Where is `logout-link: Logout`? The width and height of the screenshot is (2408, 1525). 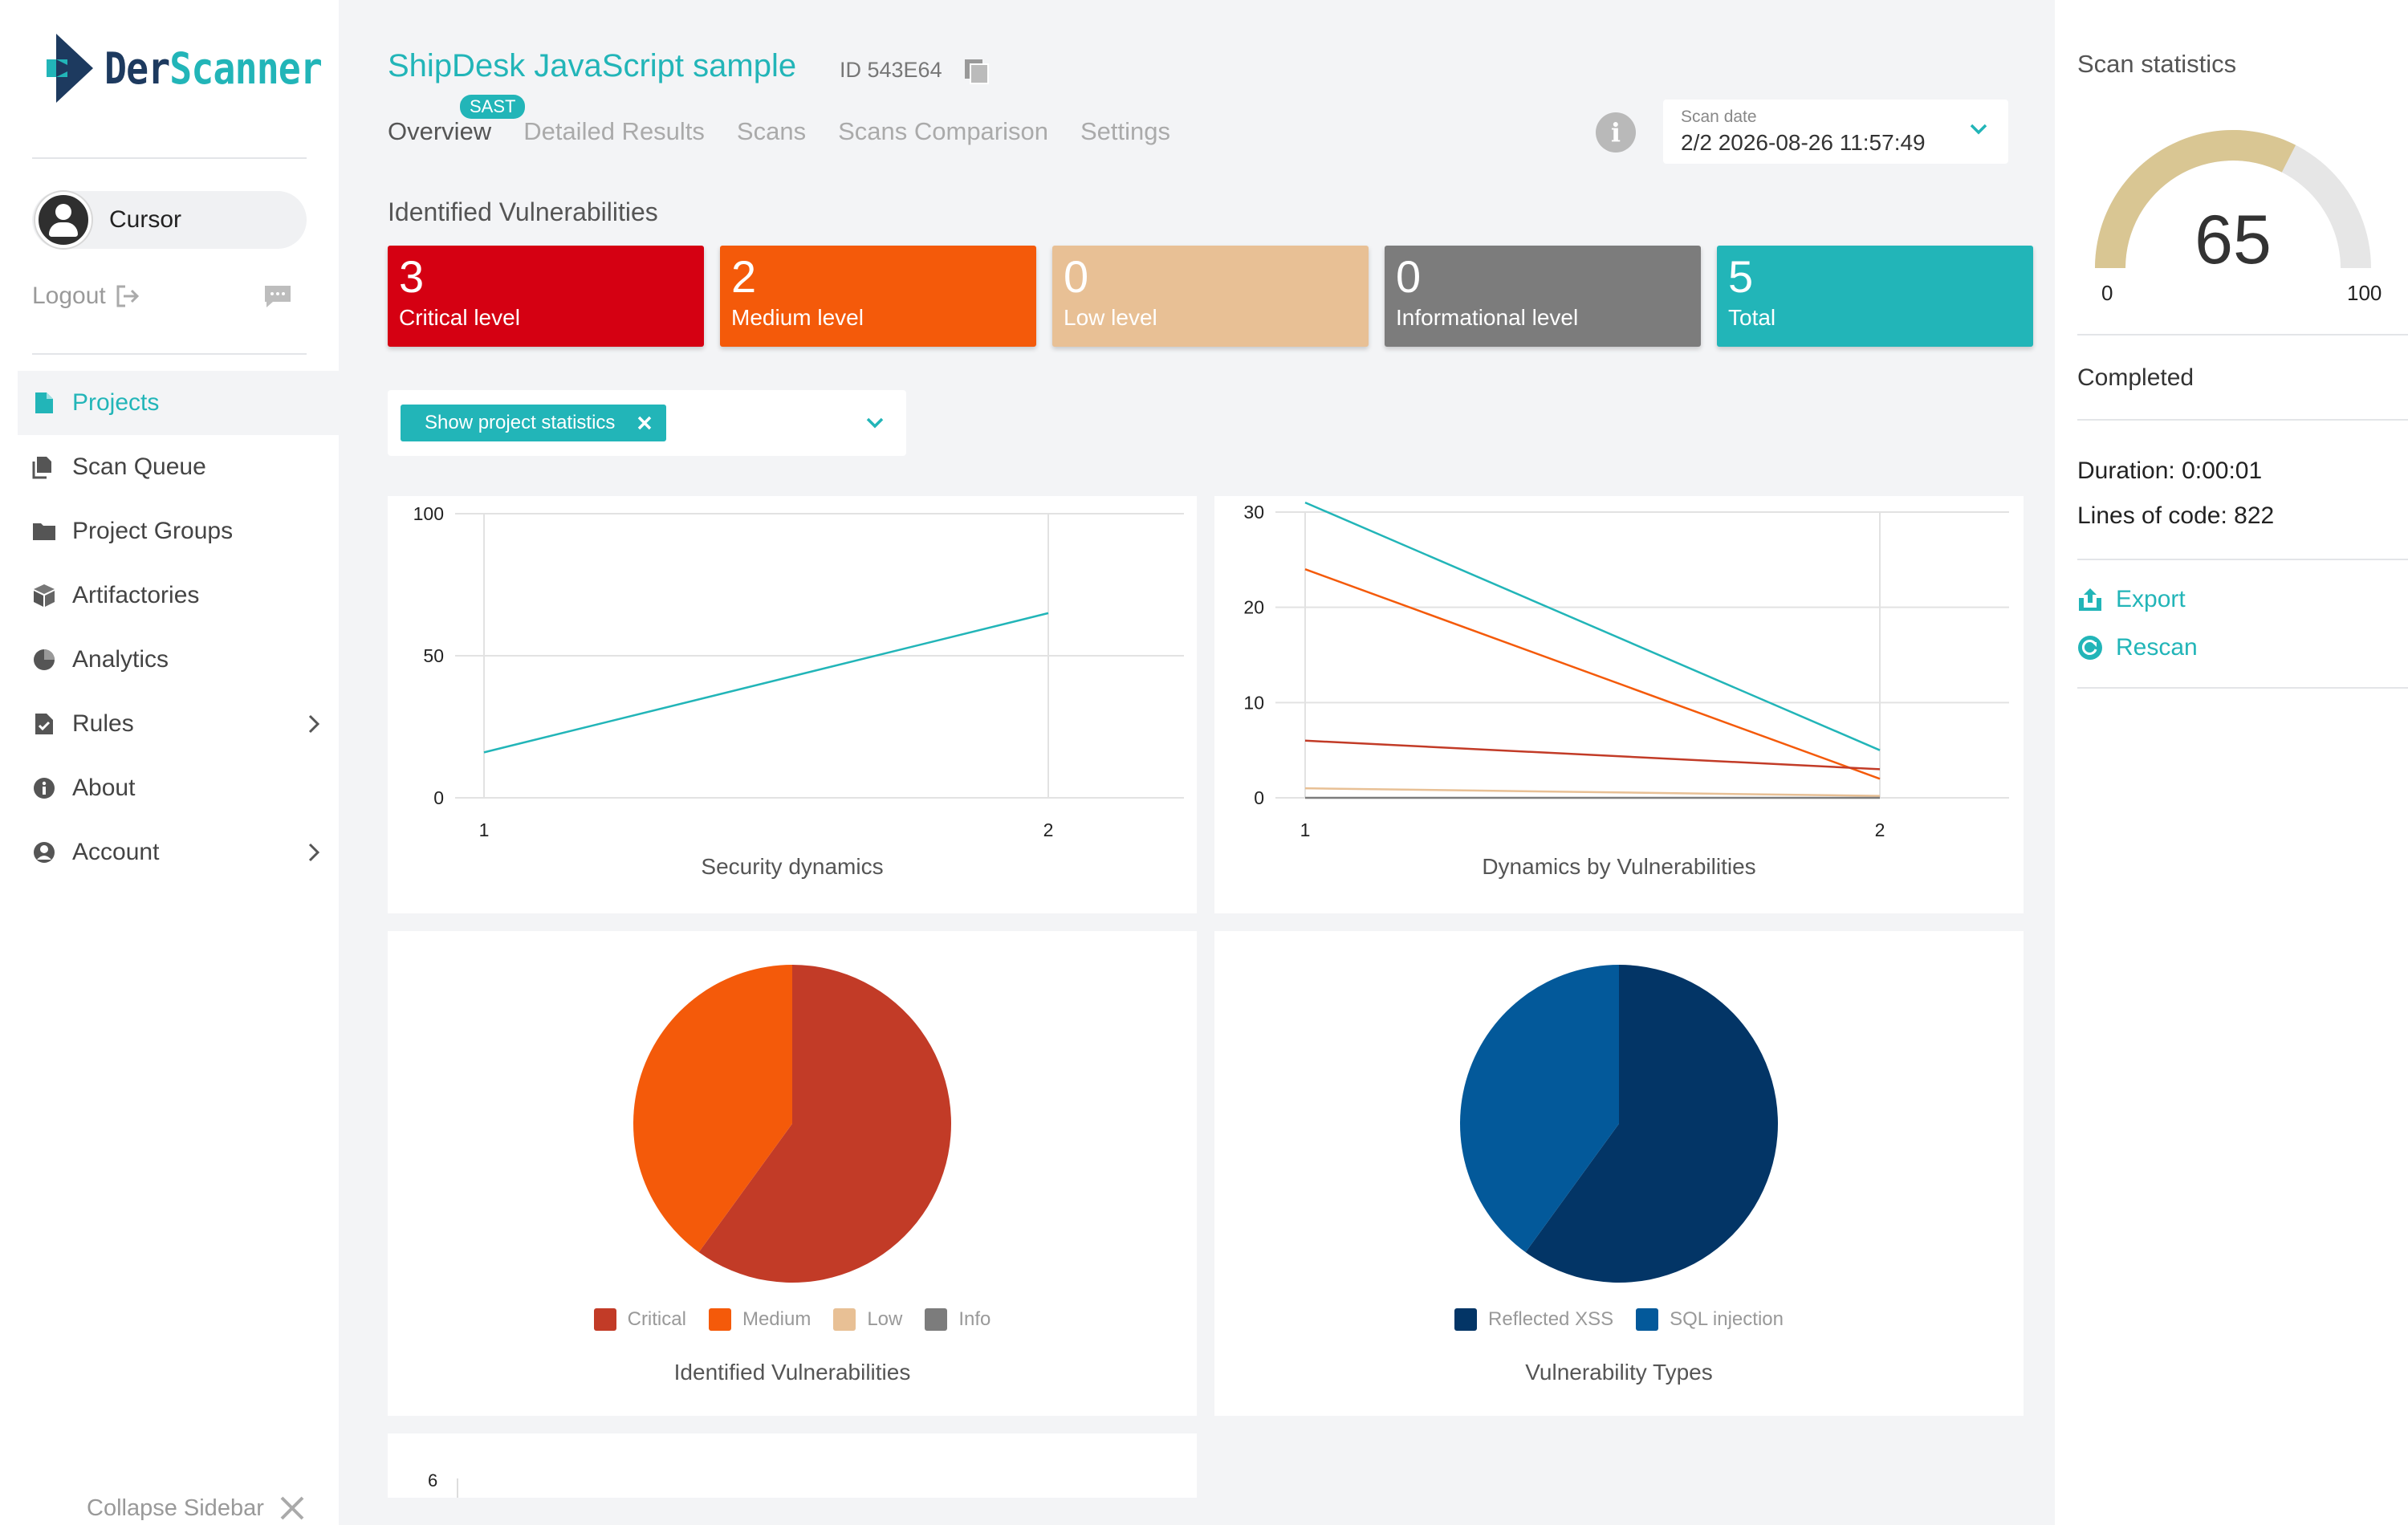 logout-link: Logout is located at coordinates (86, 297).